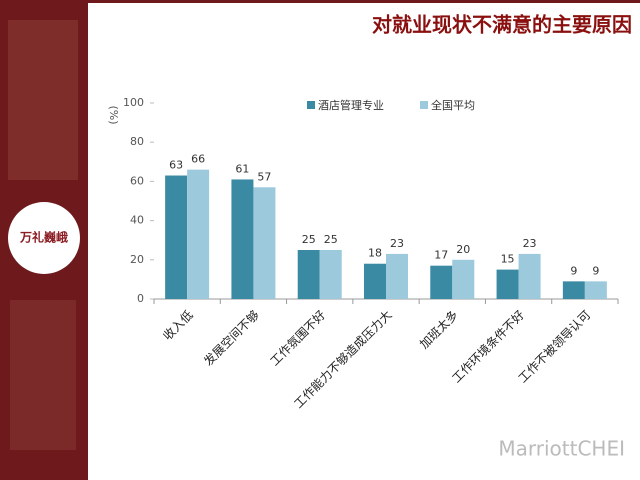 This screenshot has height=480, width=640. Describe the element at coordinates (463, 249) in the screenshot. I see `value-label: 20` at that location.